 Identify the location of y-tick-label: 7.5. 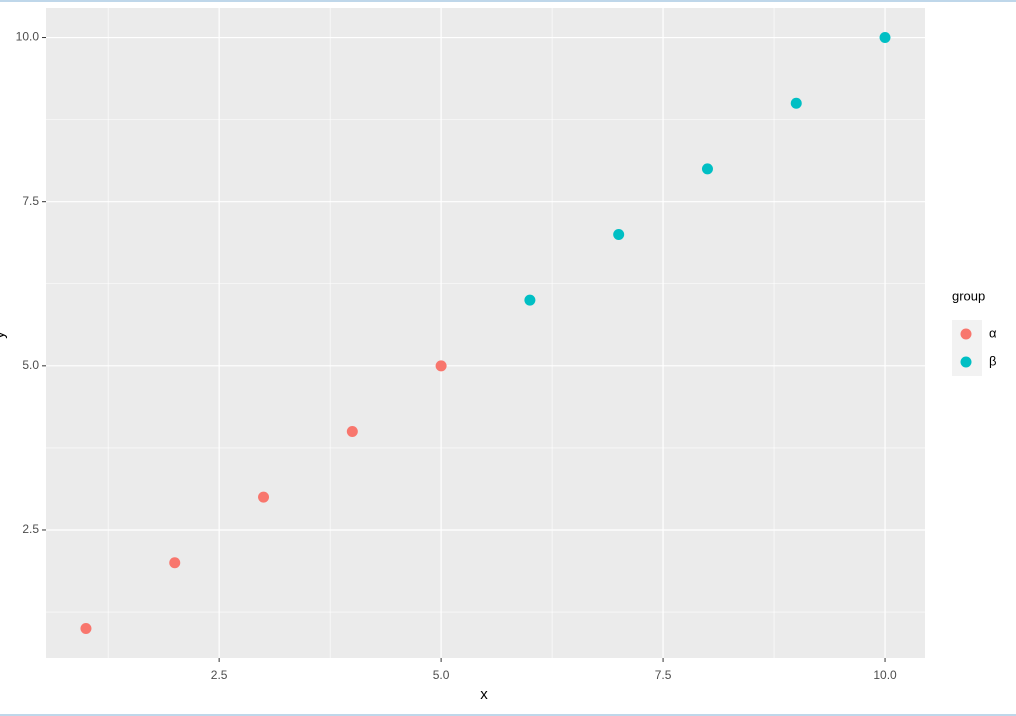
(30, 201).